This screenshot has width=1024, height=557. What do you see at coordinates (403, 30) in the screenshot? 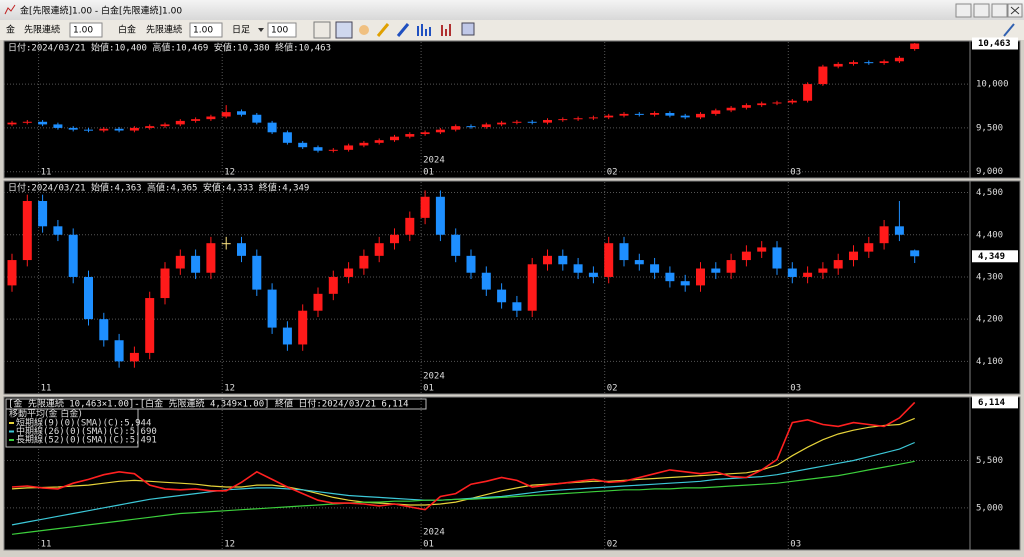
I see `tool-line` at bounding box center [403, 30].